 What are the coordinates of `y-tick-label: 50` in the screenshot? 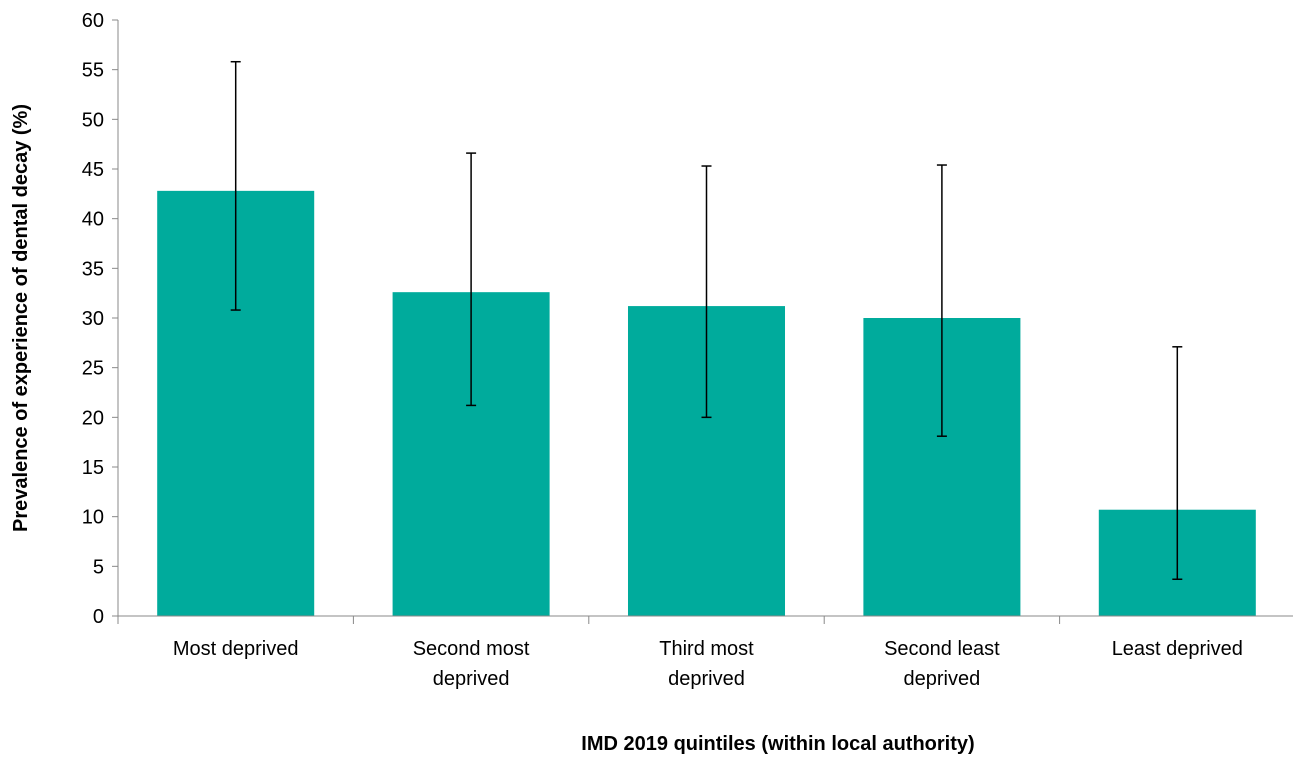 It's located at (93, 120).